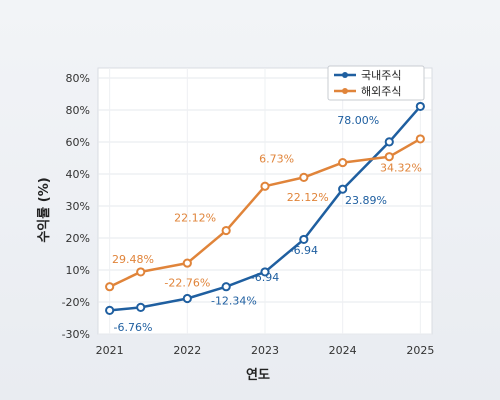 The width and height of the screenshot is (500, 400). What do you see at coordinates (276, 159) in the screenshot?
I see `data-label: 6.73%` at bounding box center [276, 159].